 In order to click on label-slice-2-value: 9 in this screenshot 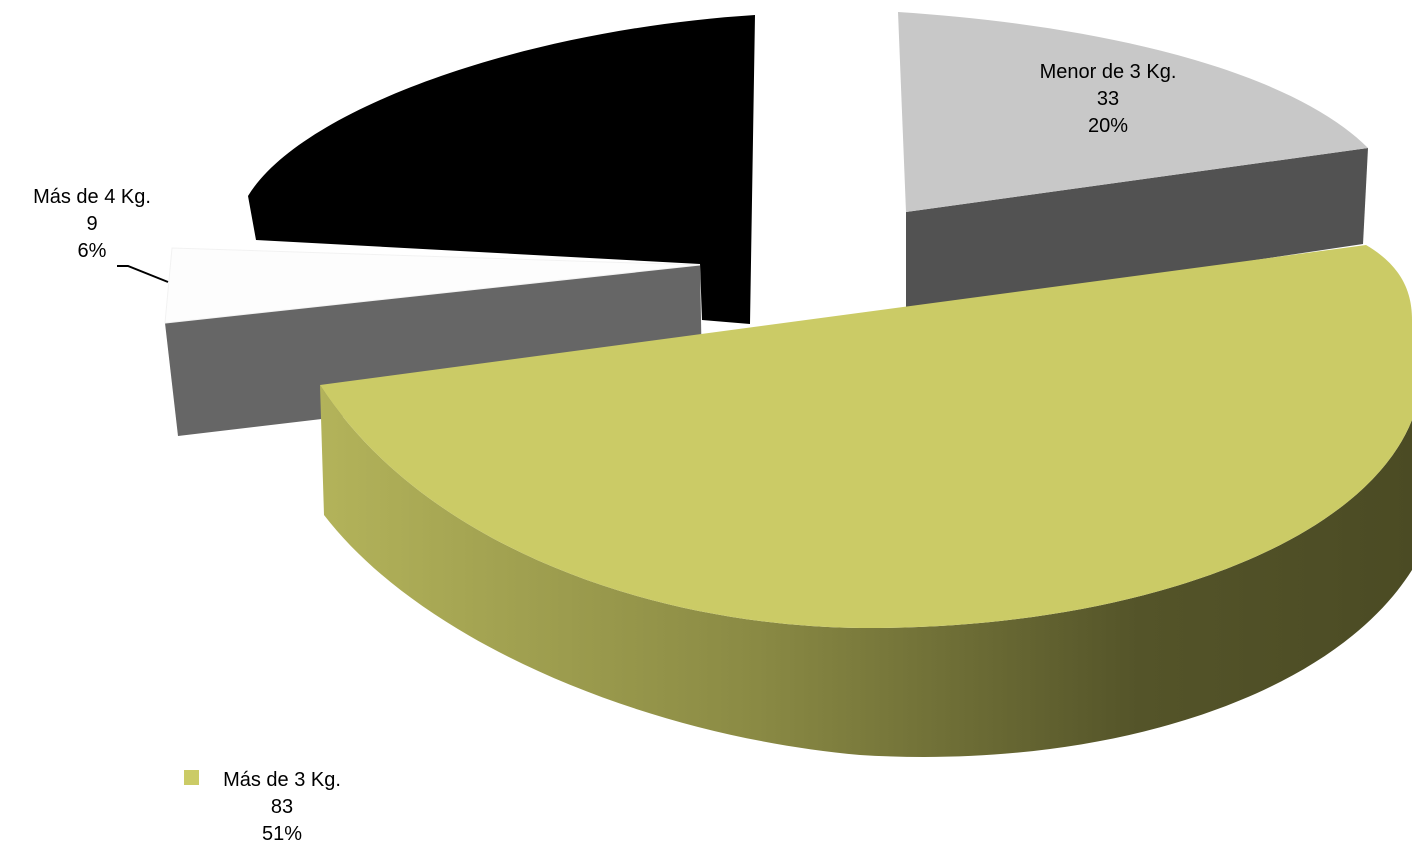, I will do `click(91, 224)`.